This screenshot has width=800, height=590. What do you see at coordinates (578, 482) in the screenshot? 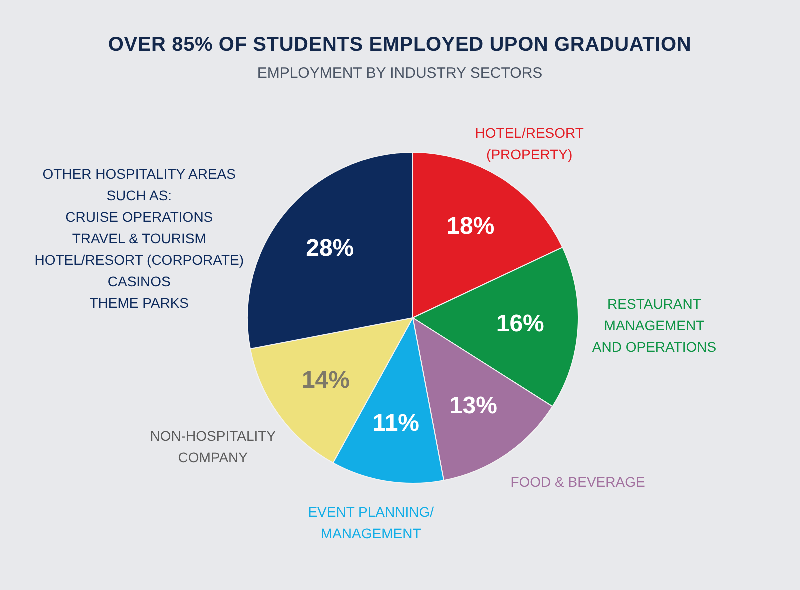
I see `slice-label: FOOD & BEVERAGE` at bounding box center [578, 482].